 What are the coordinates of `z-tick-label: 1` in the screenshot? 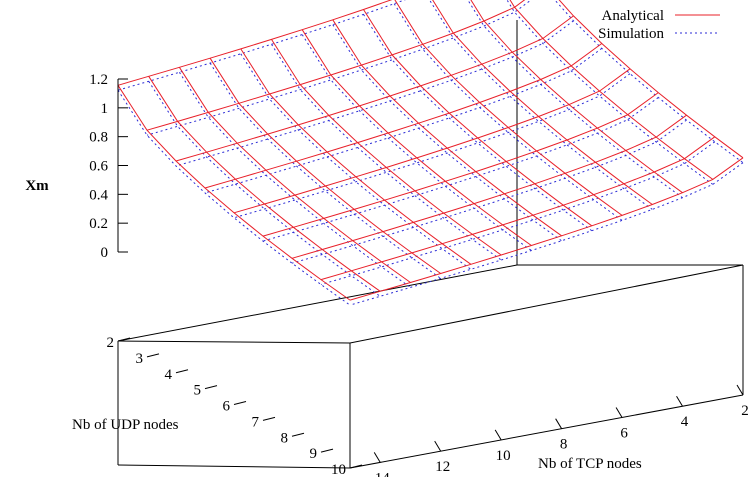 It's located at (105, 109).